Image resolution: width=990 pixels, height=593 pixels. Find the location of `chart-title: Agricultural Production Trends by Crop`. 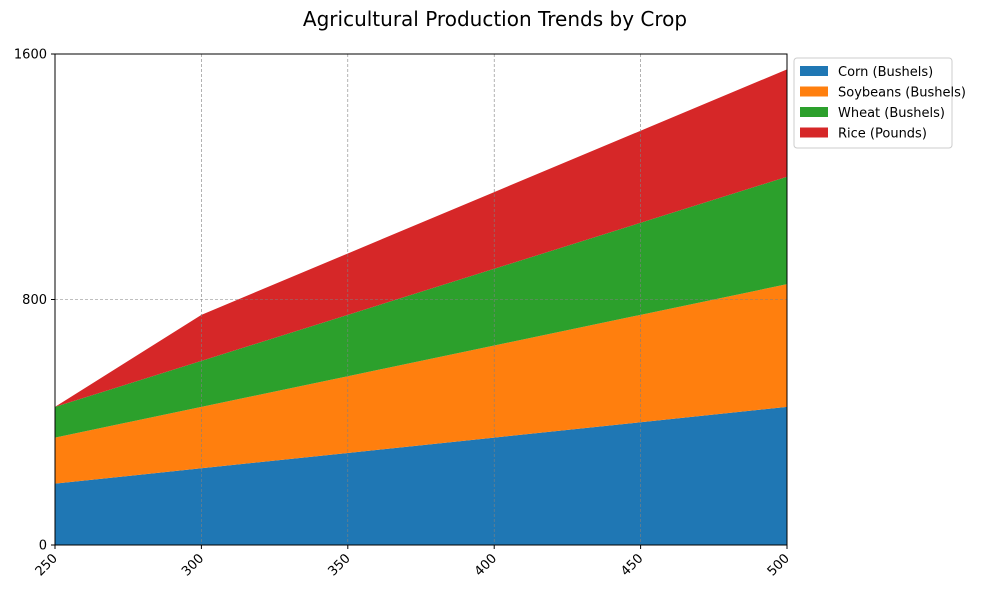

chart-title: Agricultural Production Trends by Crop is located at coordinates (495, 19).